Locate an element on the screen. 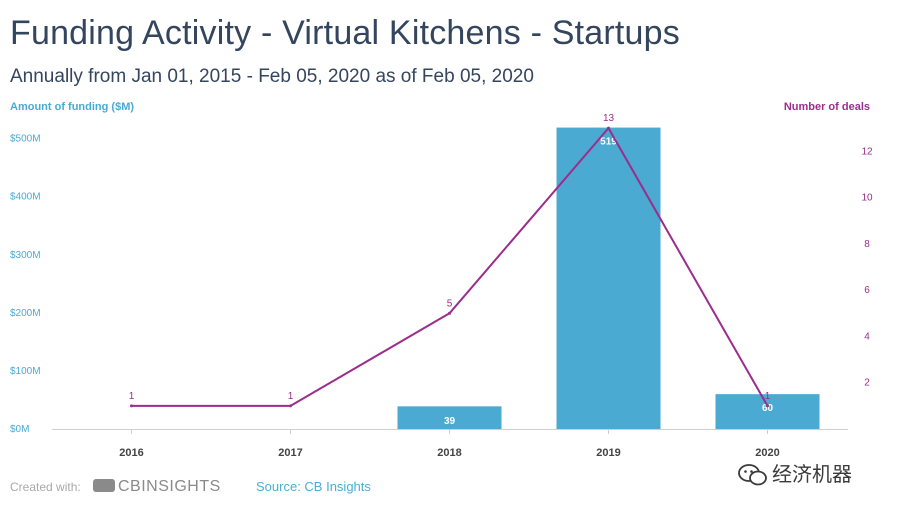  x-axis: 2016 2017 2018 2019 2020 is located at coordinates (449, 444).